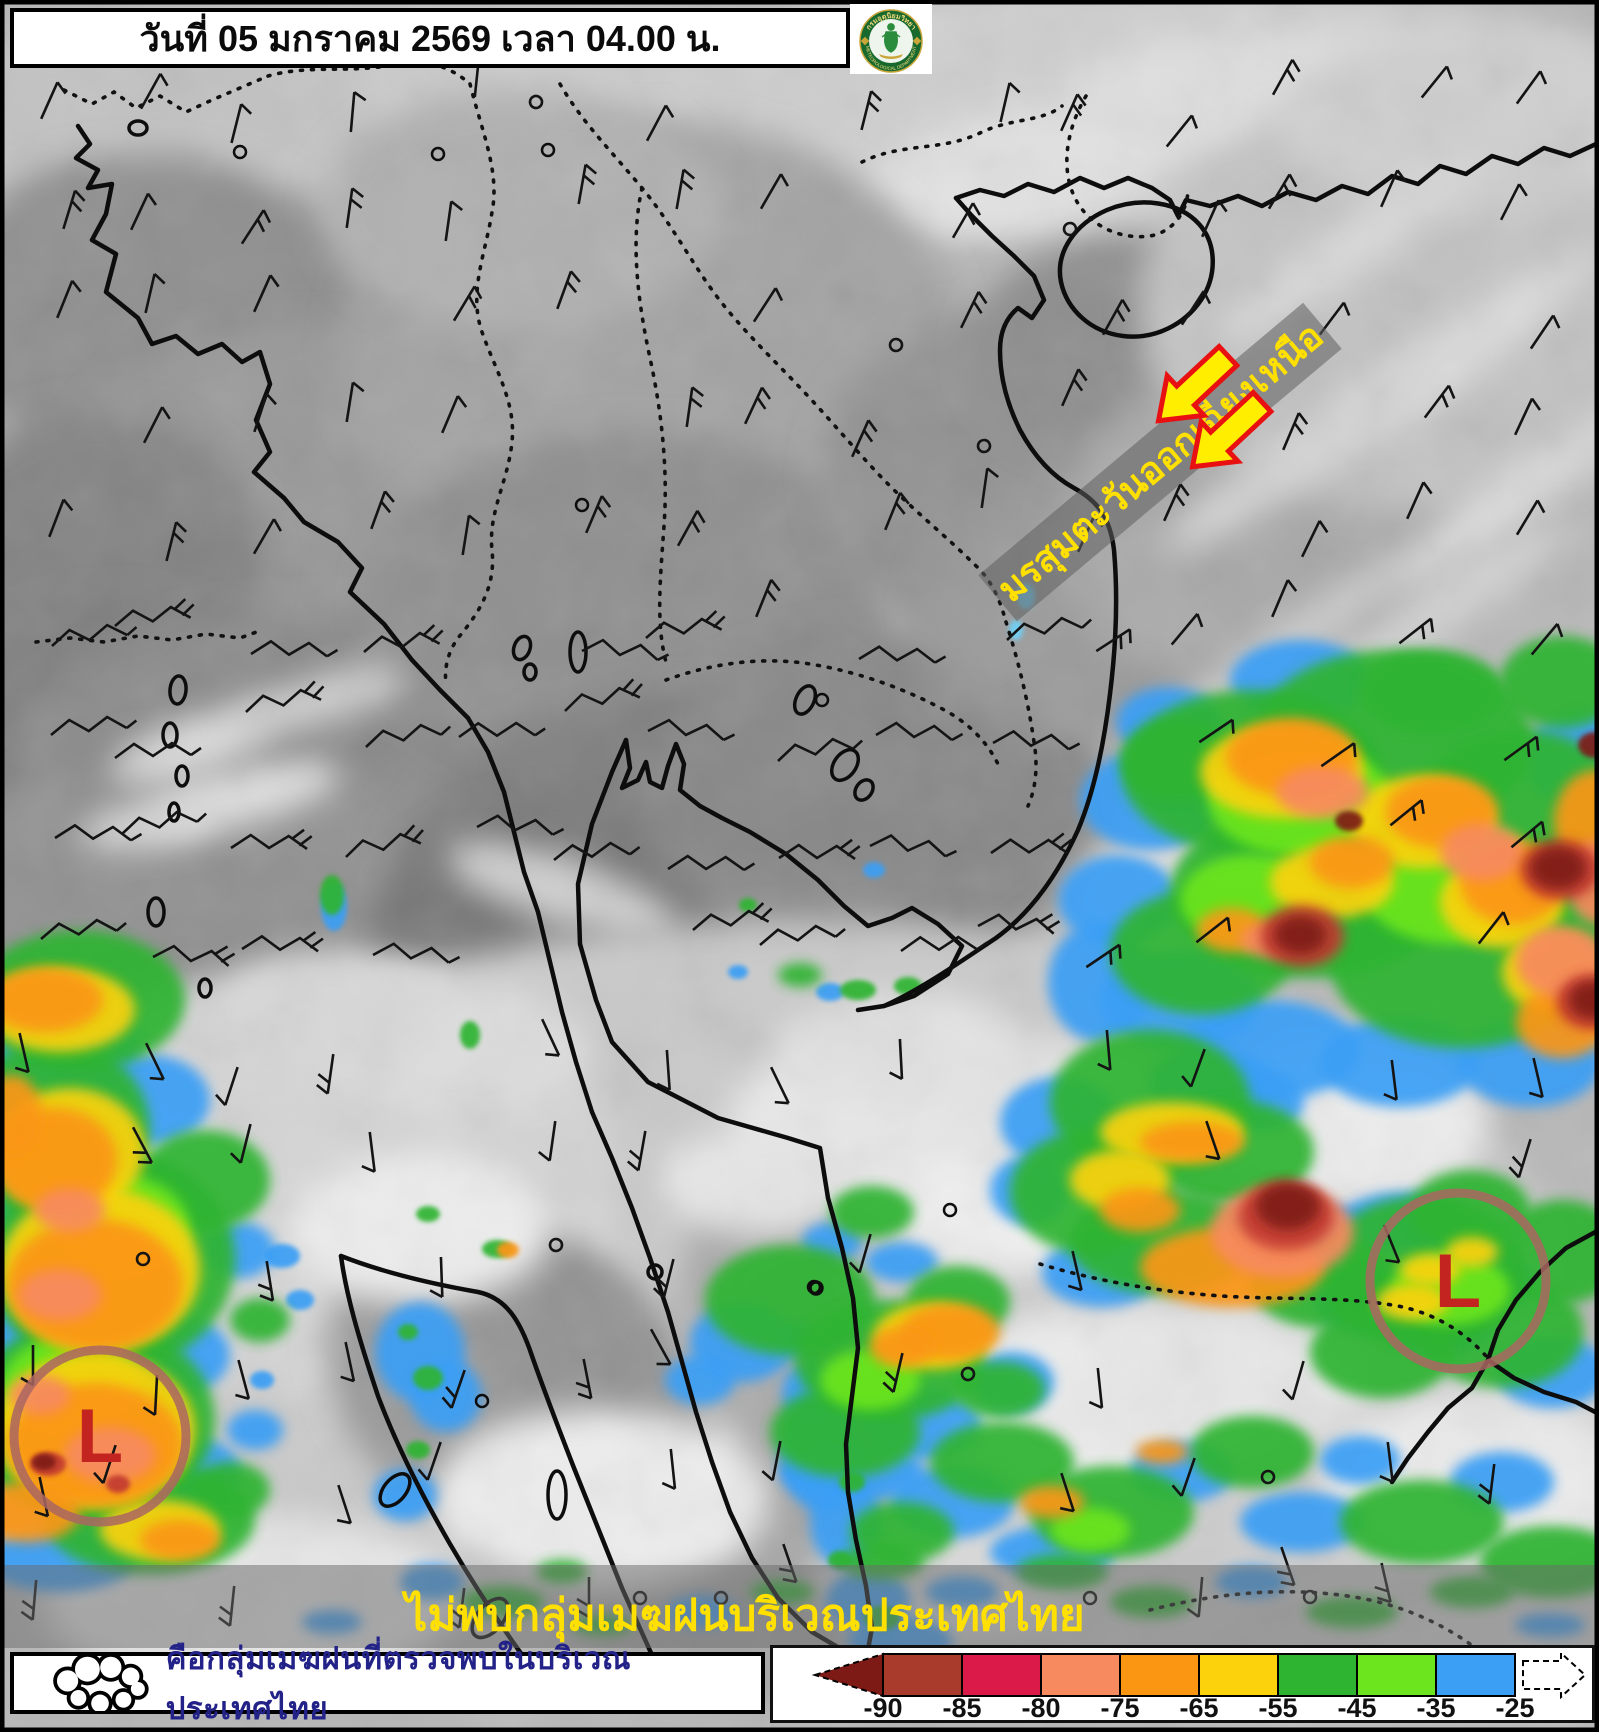 The width and height of the screenshot is (1599, 1732). I want to click on rain-cloud-icon, so click(101, 1683).